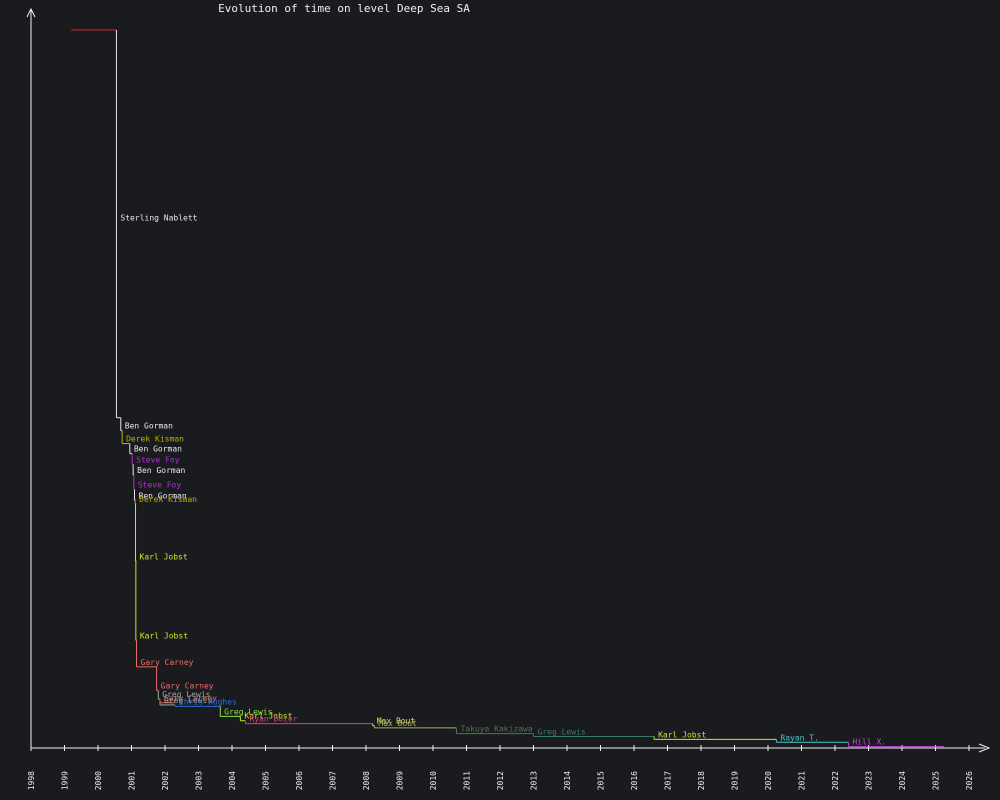  I want to click on x-tick-label: 2025, so click(936, 780).